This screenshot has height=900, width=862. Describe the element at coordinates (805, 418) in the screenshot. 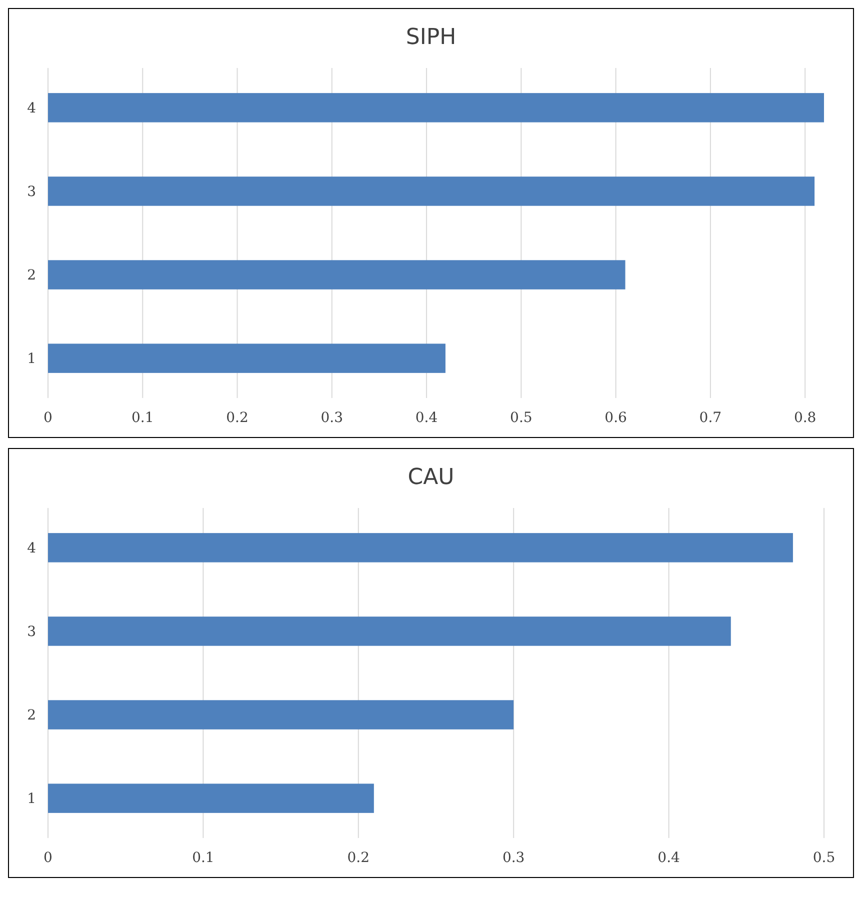

I see `x-tick-label: 0.8` at that location.